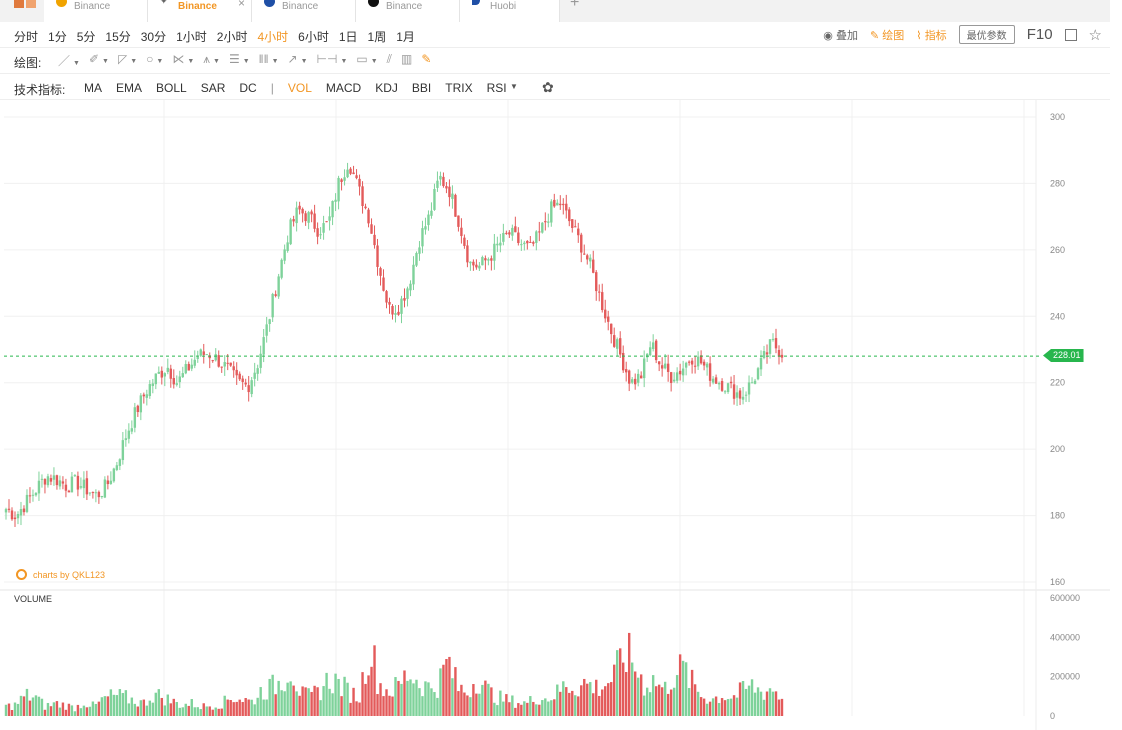 This screenshot has width=1122, height=730. What do you see at coordinates (213, 88) in the screenshot?
I see `indicator-sar: SAR` at bounding box center [213, 88].